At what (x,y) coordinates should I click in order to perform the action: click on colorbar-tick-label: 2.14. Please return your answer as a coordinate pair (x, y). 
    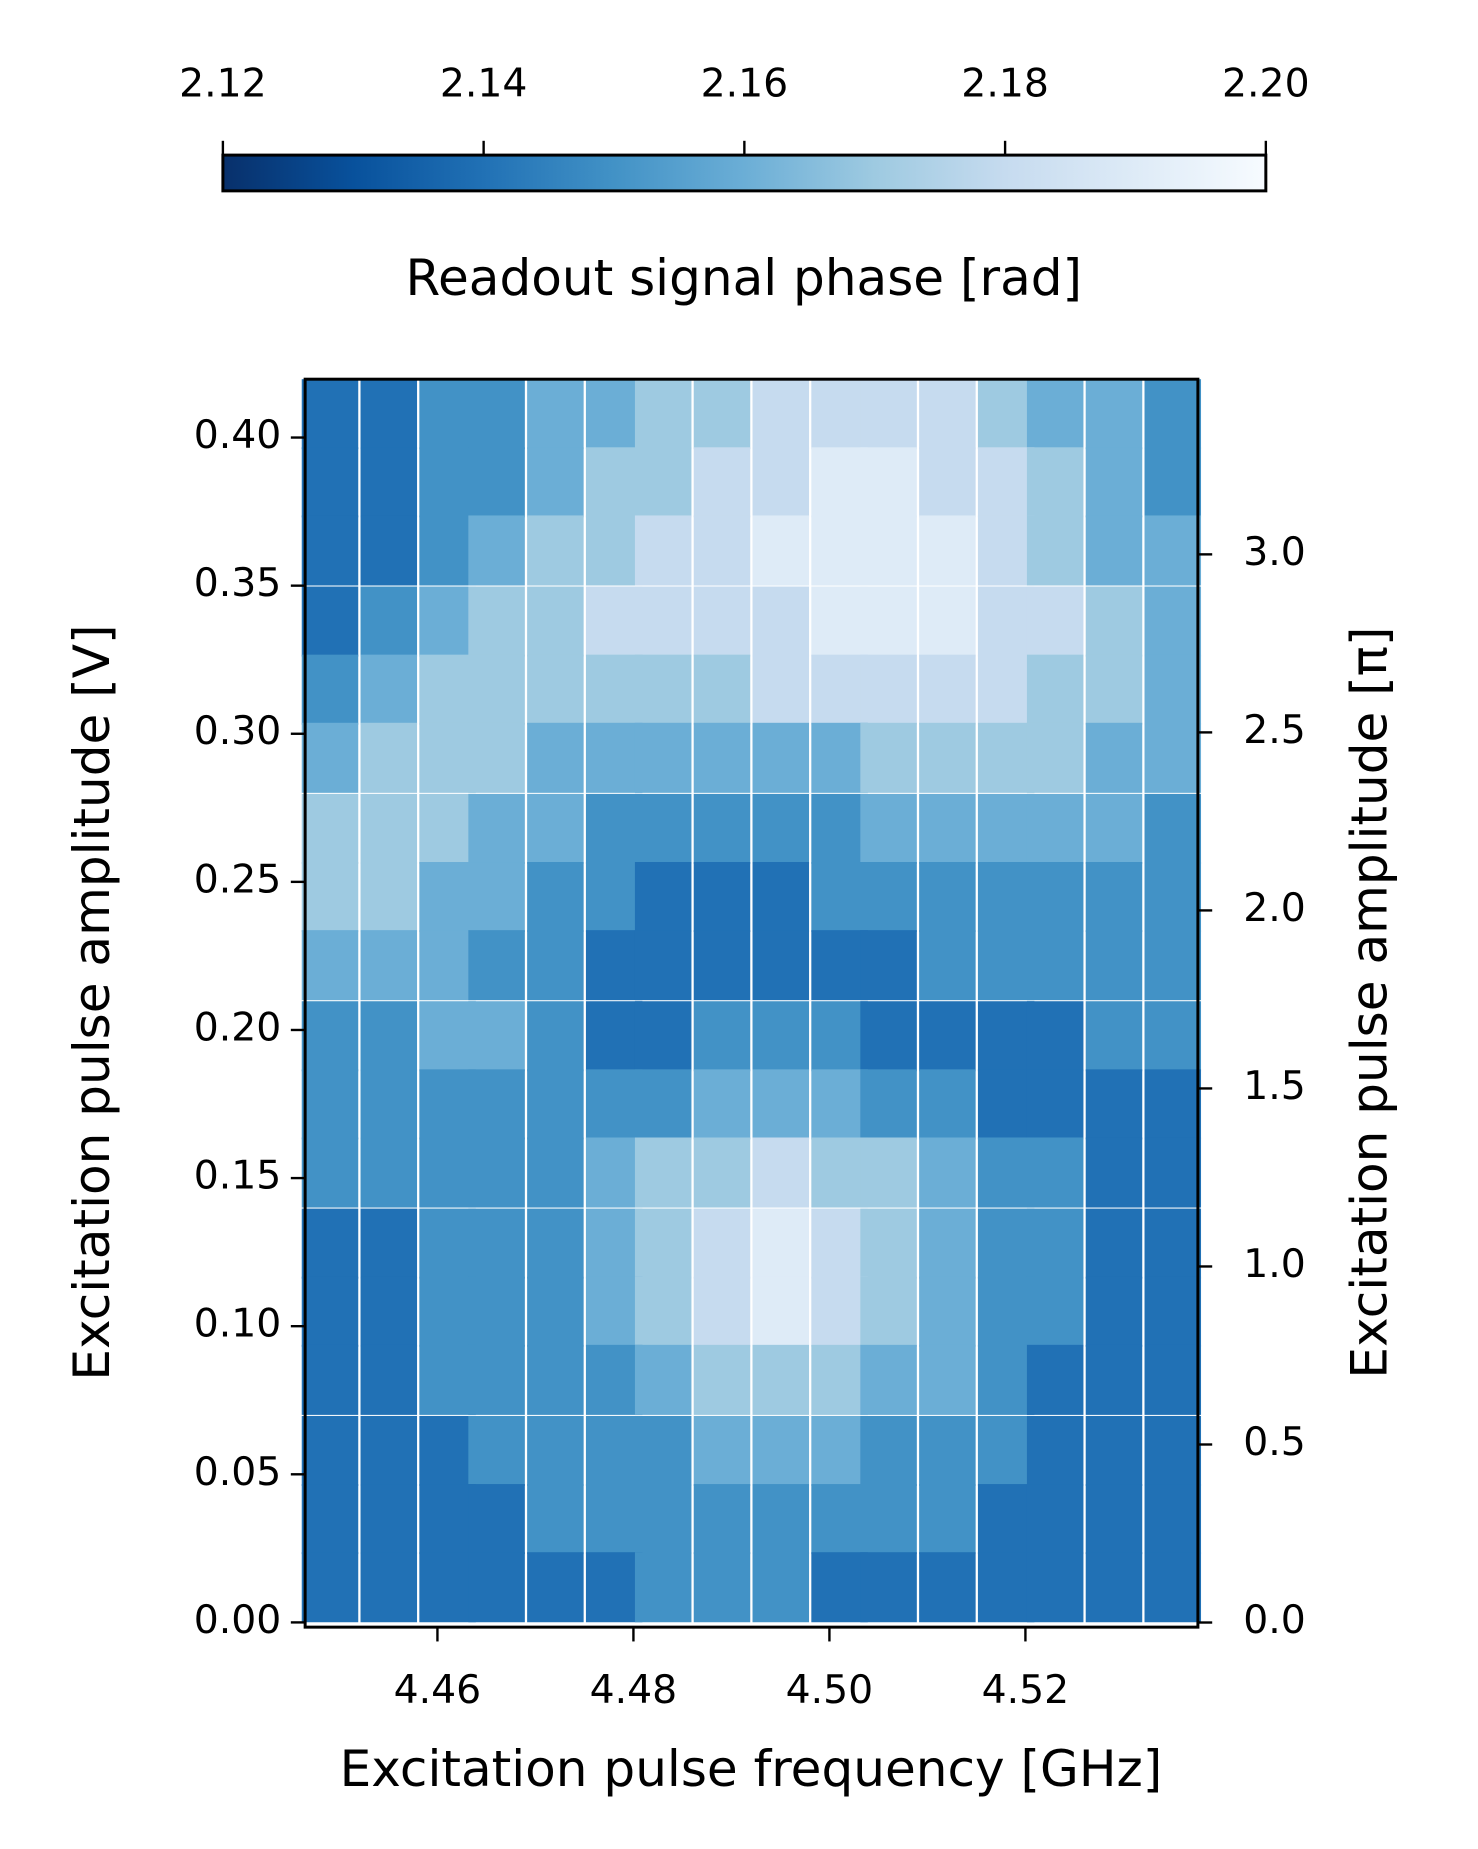
    Looking at the image, I should click on (484, 83).